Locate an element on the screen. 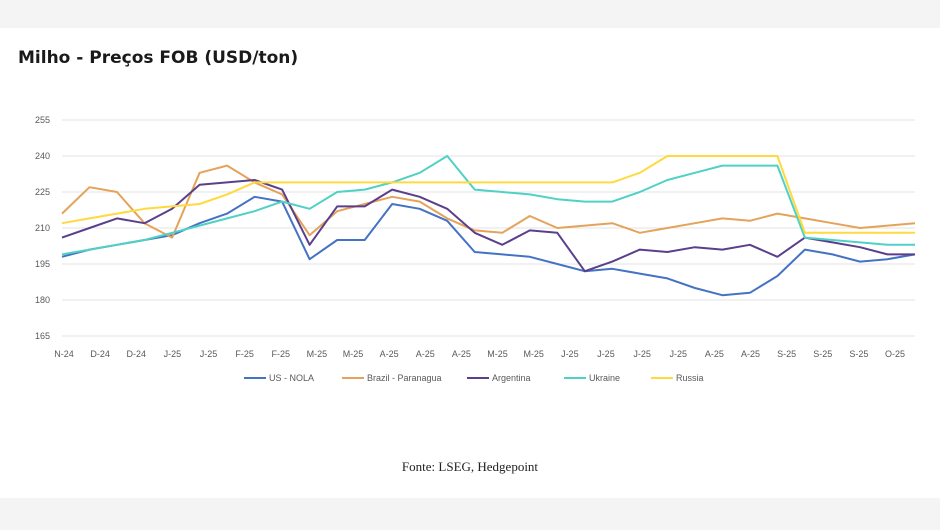  chart-title: Milho - Preços FOB (USD/ton) is located at coordinates (158, 58).